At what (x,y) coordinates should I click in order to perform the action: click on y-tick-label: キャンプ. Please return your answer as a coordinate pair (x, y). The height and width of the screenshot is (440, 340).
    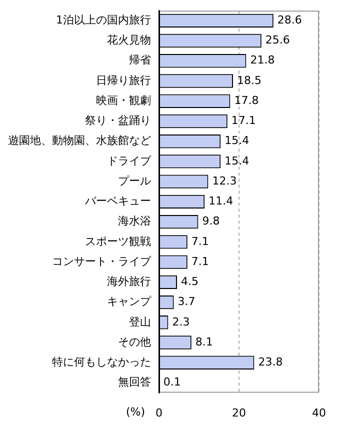
    Looking at the image, I should click on (129, 301).